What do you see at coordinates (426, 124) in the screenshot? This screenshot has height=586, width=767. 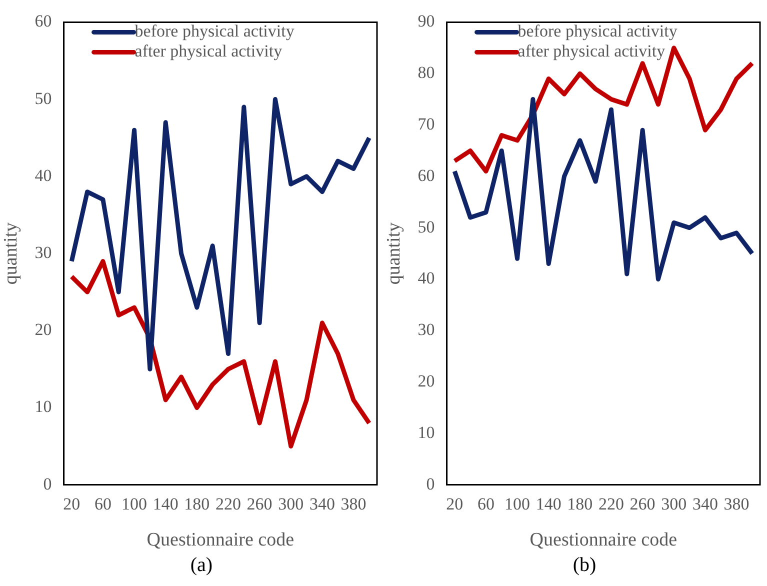 I see `y-tick-label: 70` at bounding box center [426, 124].